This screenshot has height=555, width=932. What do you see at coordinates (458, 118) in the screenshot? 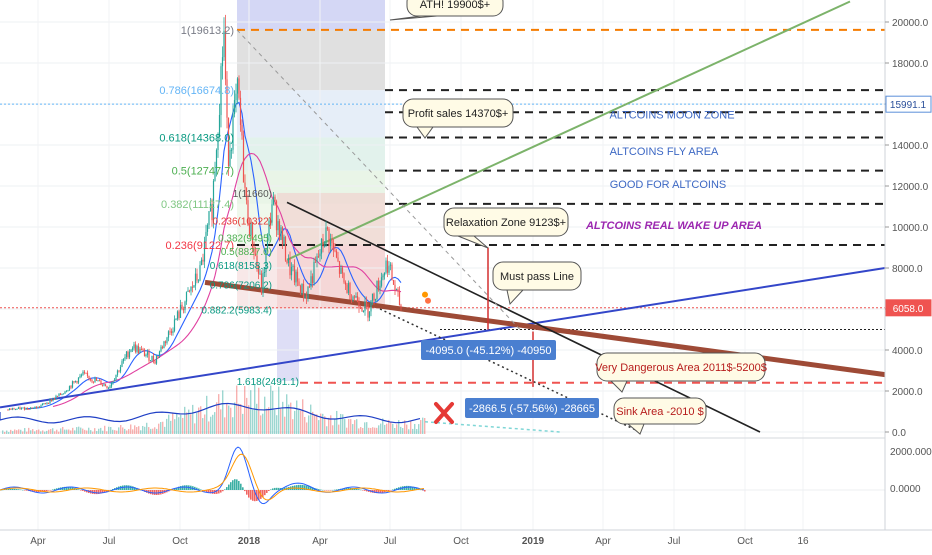
I see `callout-1: Profit sales 14370$+` at bounding box center [458, 118].